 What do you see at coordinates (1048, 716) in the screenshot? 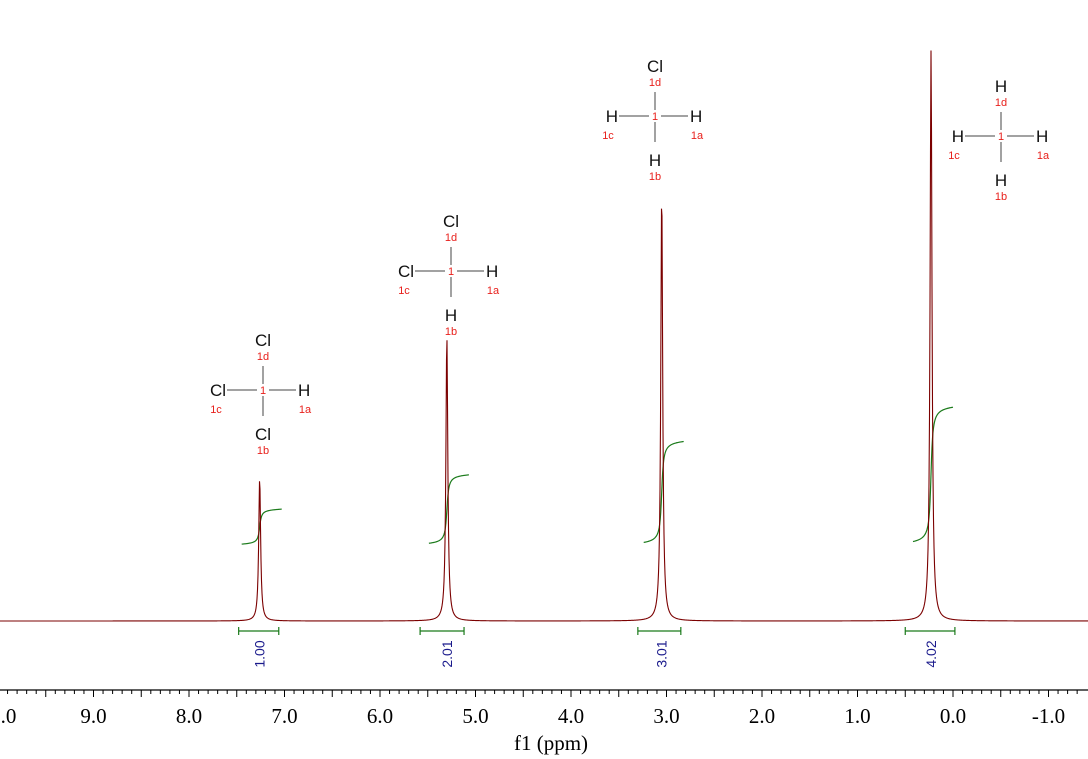
I see `x-tick-label: -1.0` at bounding box center [1048, 716].